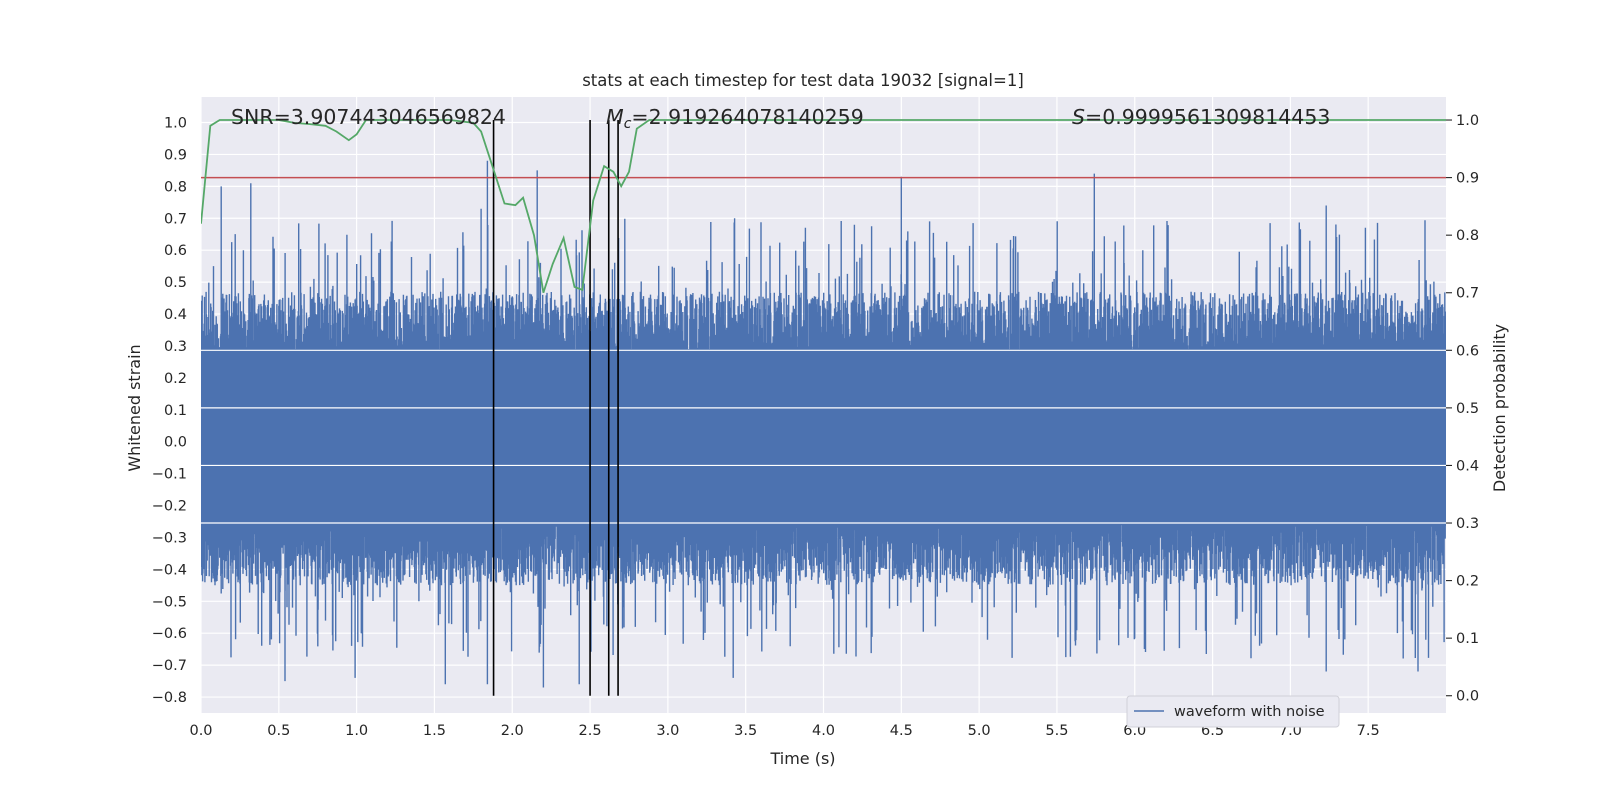  What do you see at coordinates (1078, 117) in the screenshot?
I see `s-symbol: S` at bounding box center [1078, 117].